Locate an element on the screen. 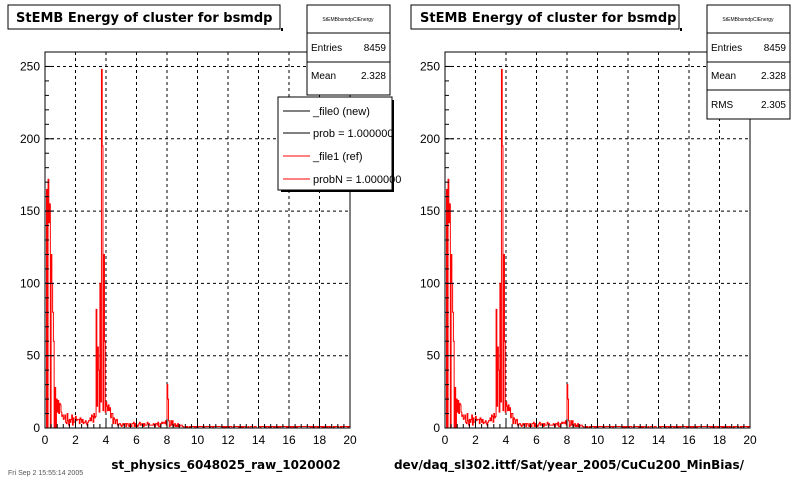 Image resolution: width=800 pixels, height=480 pixels. right-title-box is located at coordinates (545, 17).